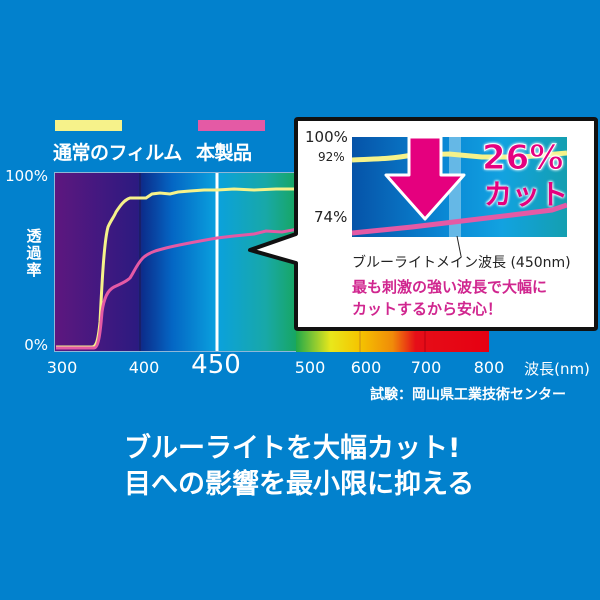 The image size is (600, 600). What do you see at coordinates (326, 137) in the screenshot?
I see `callout-y-tick-100: 100%` at bounding box center [326, 137].